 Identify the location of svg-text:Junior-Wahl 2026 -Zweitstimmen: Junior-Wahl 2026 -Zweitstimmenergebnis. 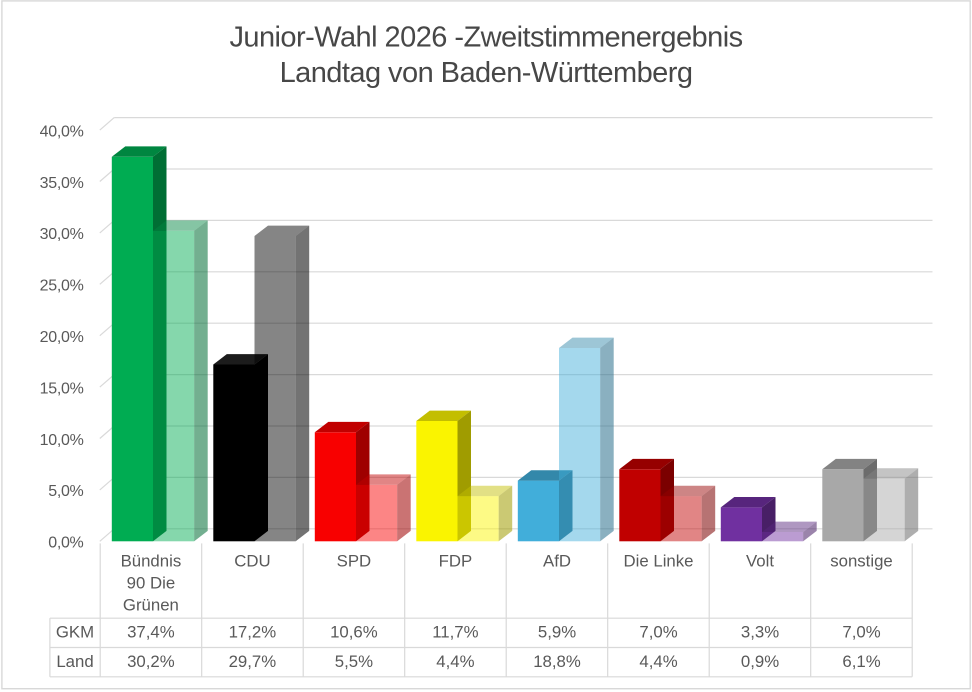
(485, 37).